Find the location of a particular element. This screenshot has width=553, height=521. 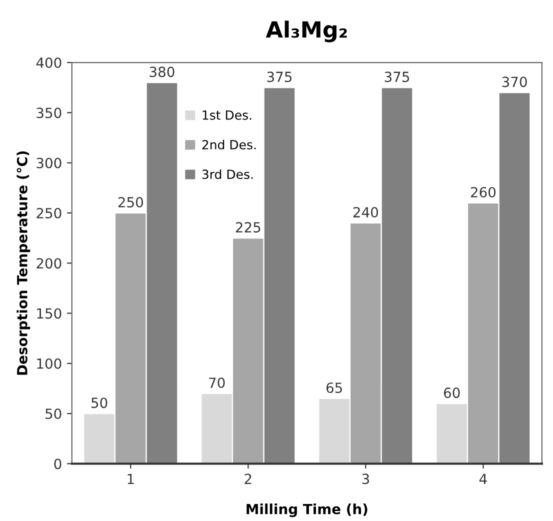

legend-label: 1st Des. is located at coordinates (227, 115).